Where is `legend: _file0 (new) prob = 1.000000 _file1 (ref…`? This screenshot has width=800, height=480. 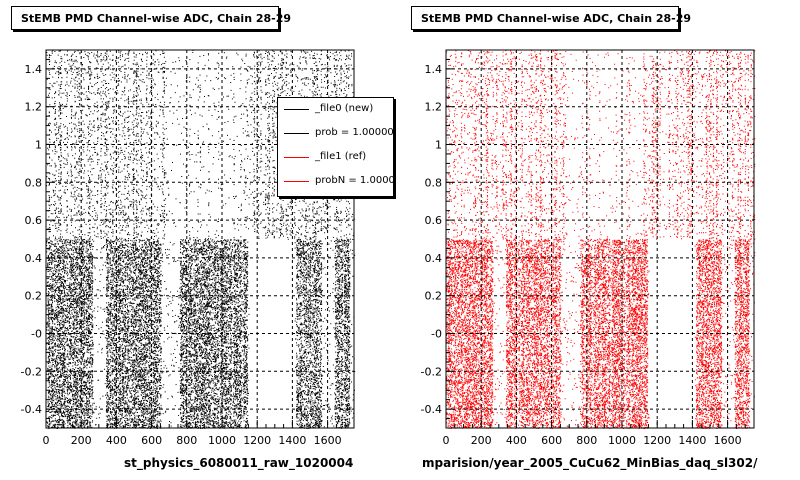
legend: _file0 (new) prob = 1.000000 _file1 (ref… is located at coordinates (335, 147).